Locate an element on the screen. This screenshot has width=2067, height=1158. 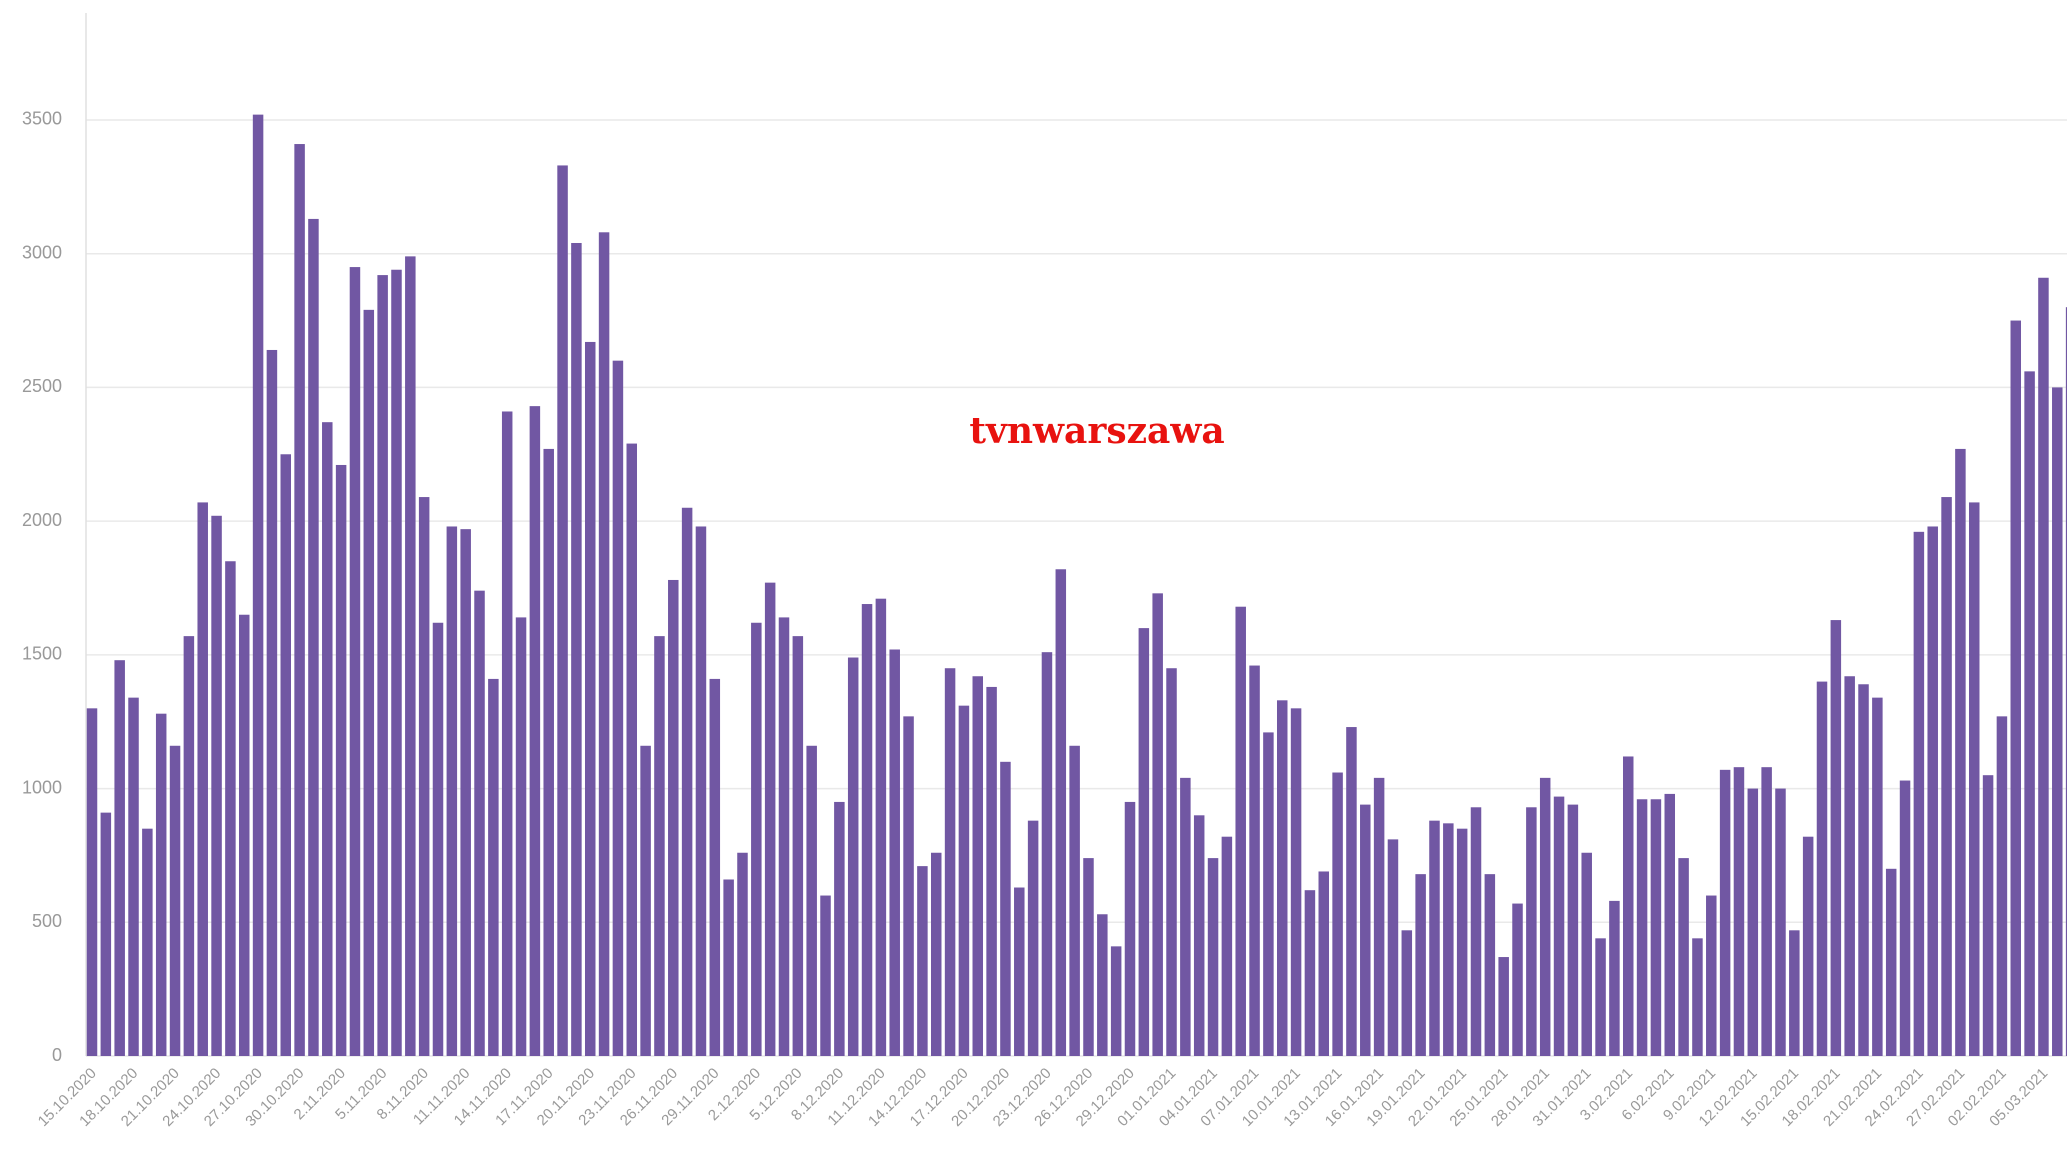
y-tick-label: 0 is located at coordinates (57, 1055).